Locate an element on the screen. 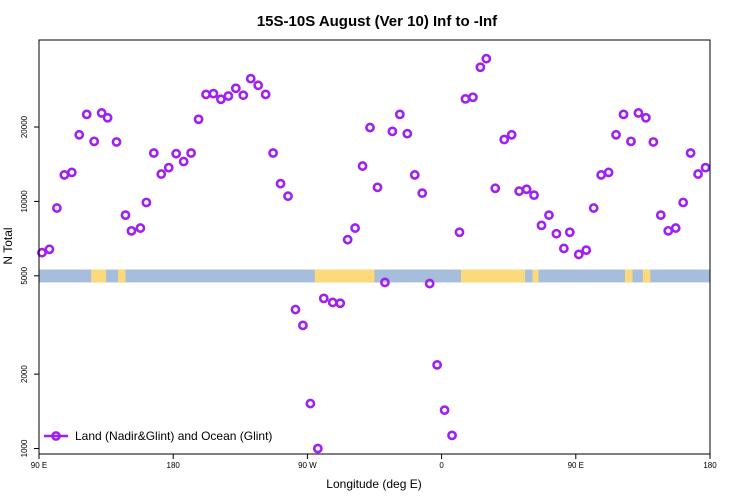 This screenshot has height=500, width=750. y-axis: 1000 2000 5000 10000 20000 is located at coordinates (29, 286).